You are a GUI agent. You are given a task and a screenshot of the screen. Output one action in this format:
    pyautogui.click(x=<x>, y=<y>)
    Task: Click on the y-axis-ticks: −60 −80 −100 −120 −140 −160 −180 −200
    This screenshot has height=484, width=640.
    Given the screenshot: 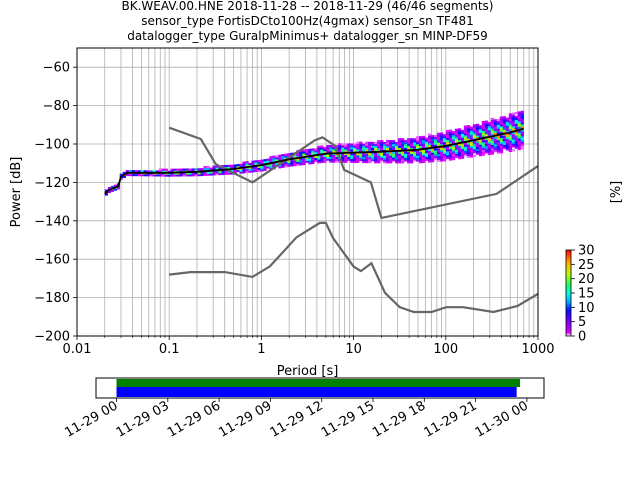 What is the action you would take?
    pyautogui.click(x=55, y=203)
    